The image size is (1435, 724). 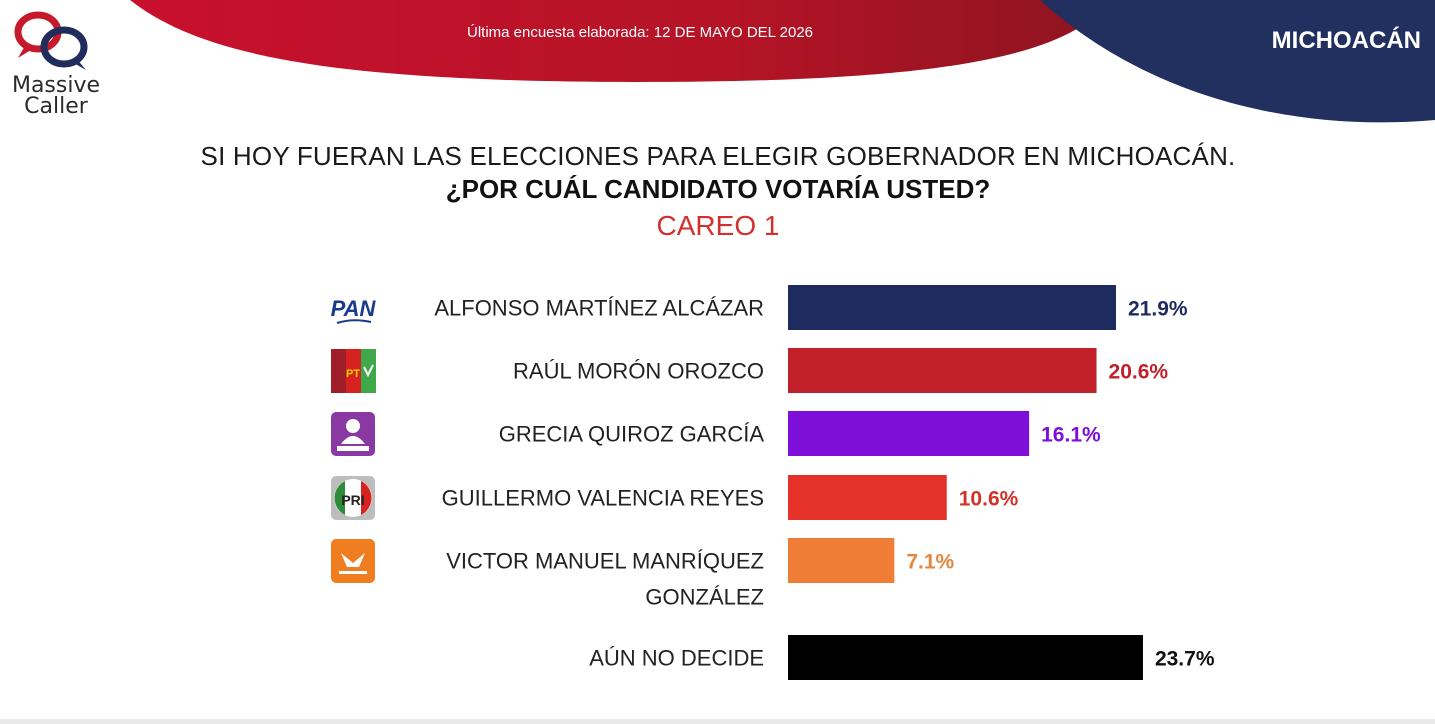 I want to click on navy-banner-shape, so click(x=1237, y=61).